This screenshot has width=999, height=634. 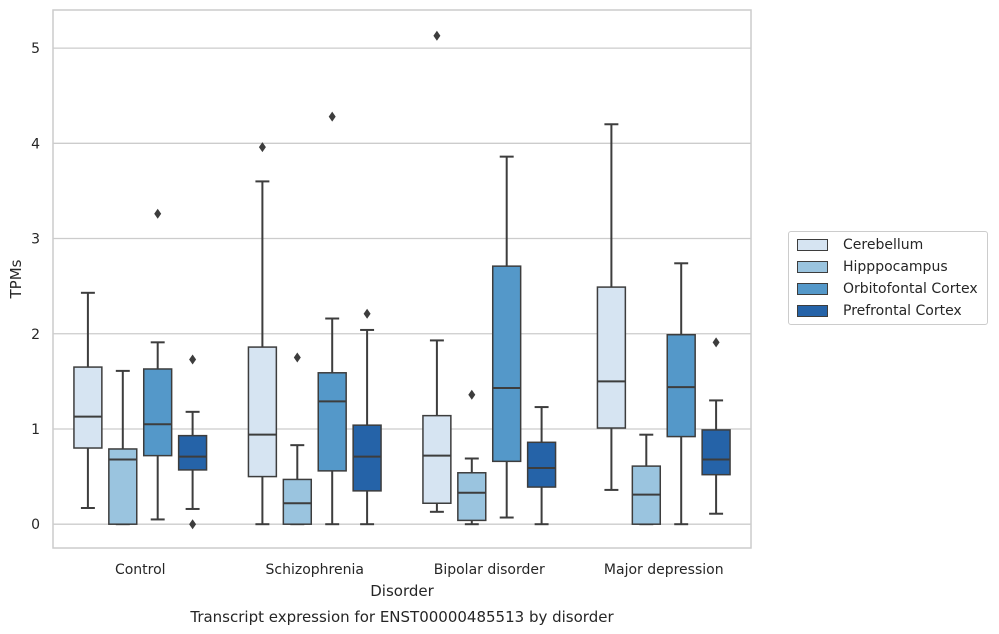 What do you see at coordinates (902, 311) in the screenshot?
I see `legend-label: Prefrontal Cortex` at bounding box center [902, 311].